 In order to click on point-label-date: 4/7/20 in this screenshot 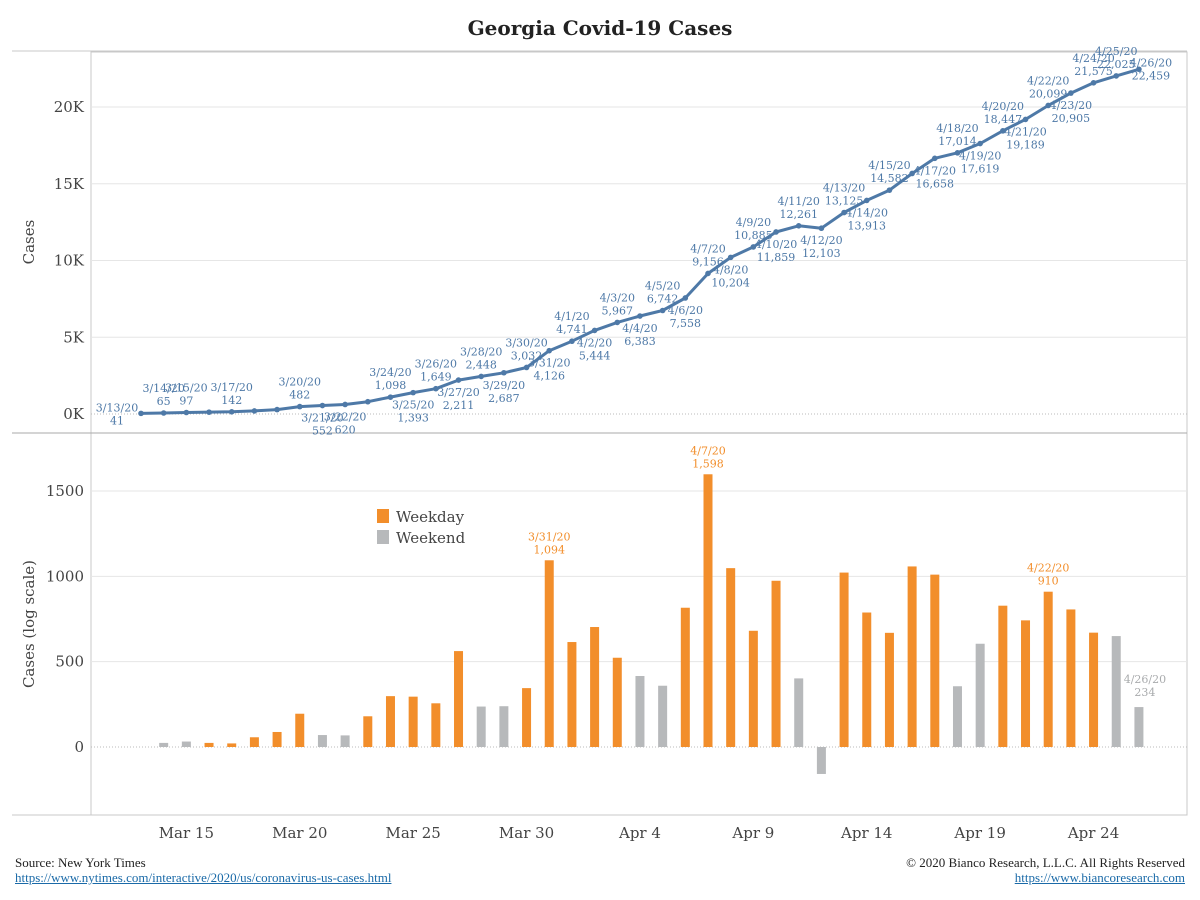, I will do `click(707, 248)`.